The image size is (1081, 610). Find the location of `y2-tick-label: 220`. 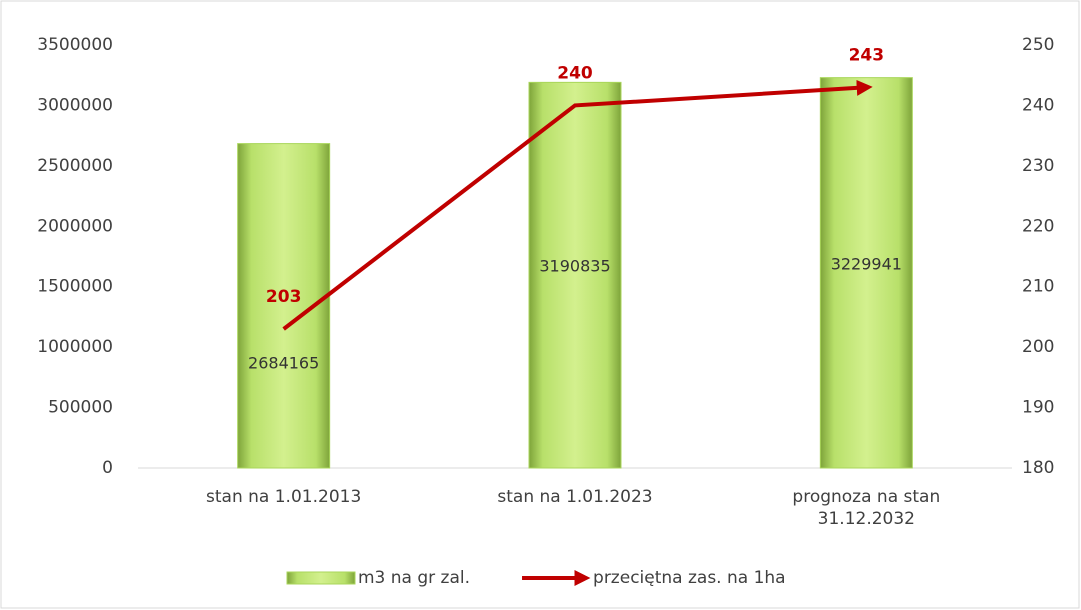

y2-tick-label: 220 is located at coordinates (1038, 226).